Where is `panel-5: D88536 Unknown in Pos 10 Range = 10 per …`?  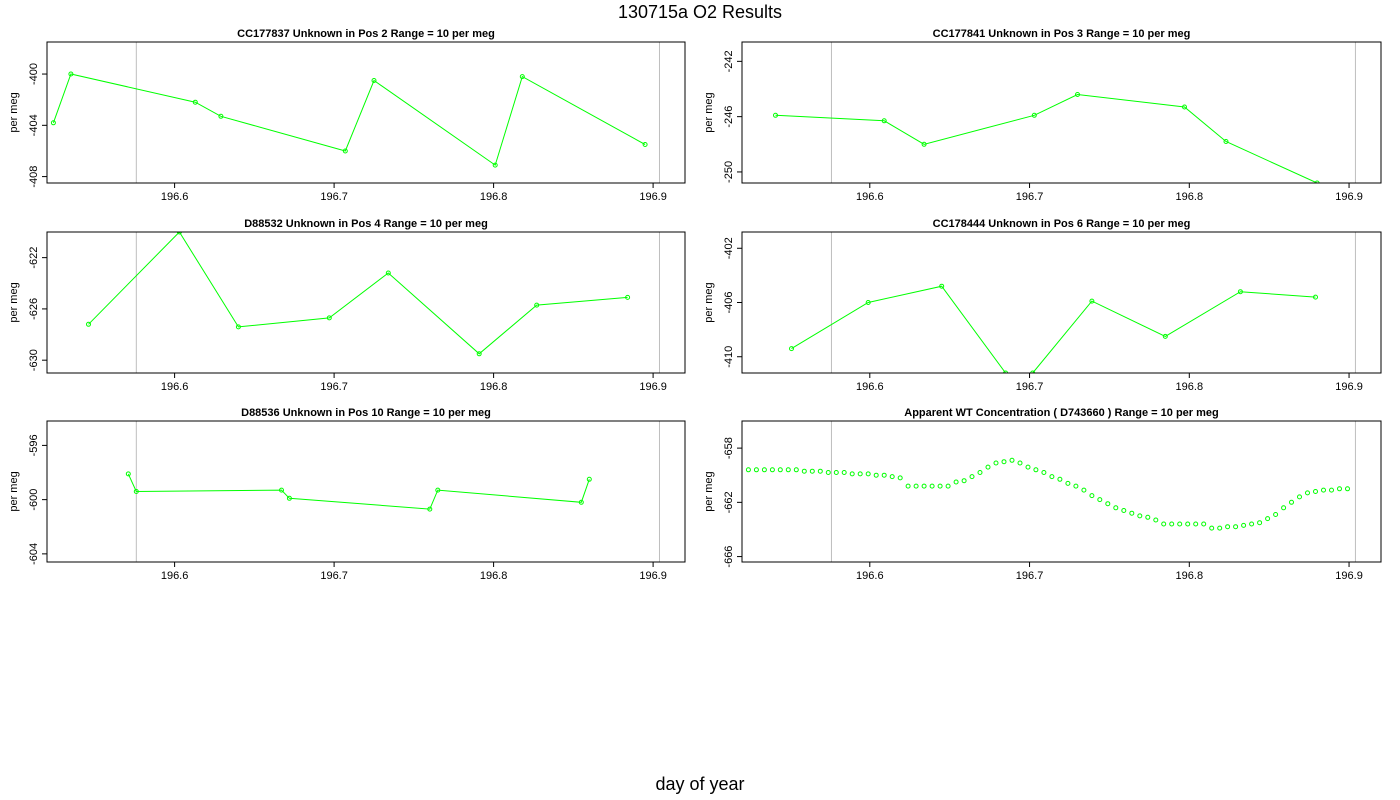
panel-5: D88536 Unknown in Pos 10 Range = 10 per … is located at coordinates (347, 494).